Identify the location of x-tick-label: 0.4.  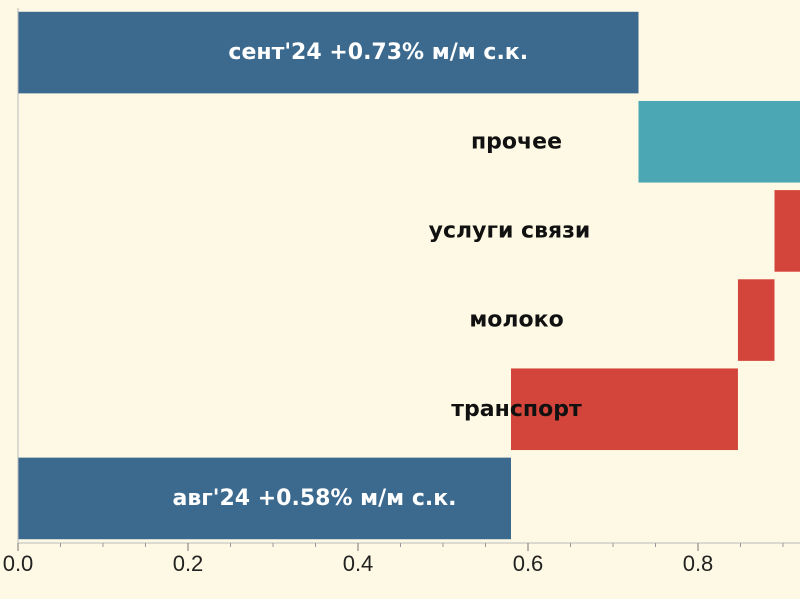
(358, 563).